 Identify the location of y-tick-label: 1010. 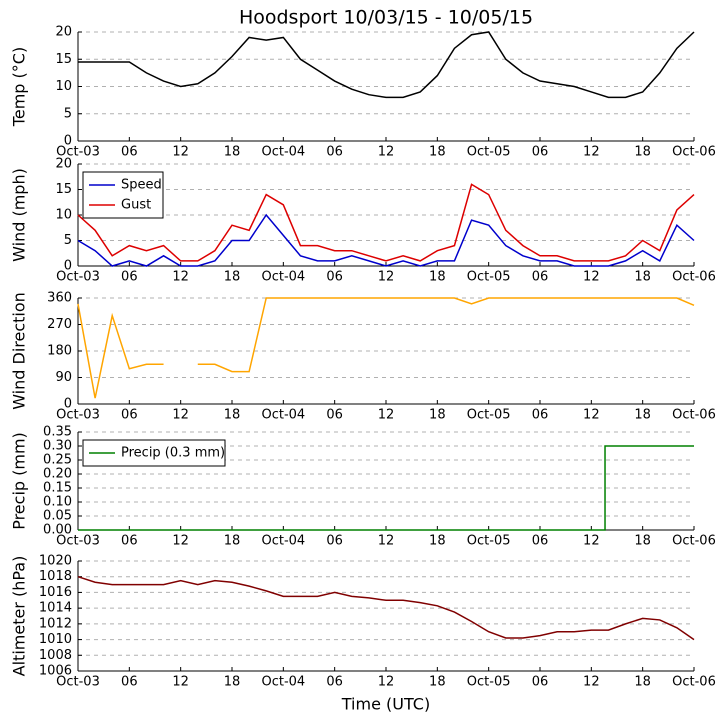
(55, 639).